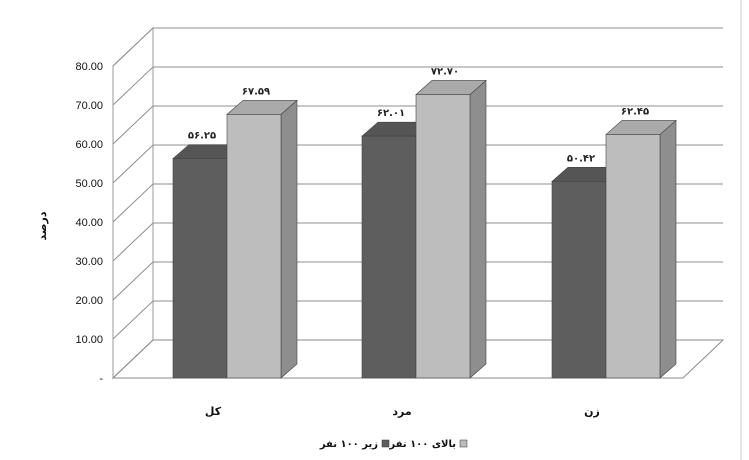 This screenshot has width=749, height=460. Describe the element at coordinates (445, 71) in the screenshot. I see `data-label: ۷۲.۷۰` at that location.